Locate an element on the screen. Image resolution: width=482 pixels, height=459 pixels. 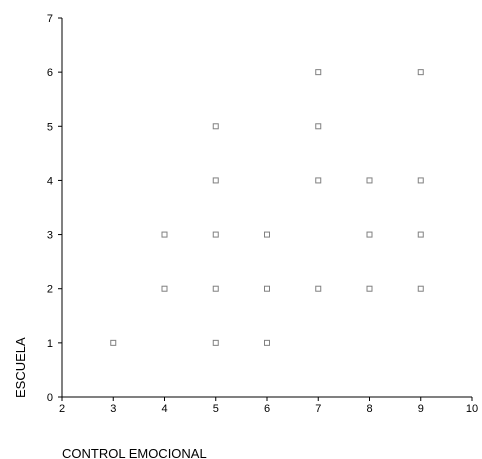
y-tick-label: 1 is located at coordinates (50, 344).